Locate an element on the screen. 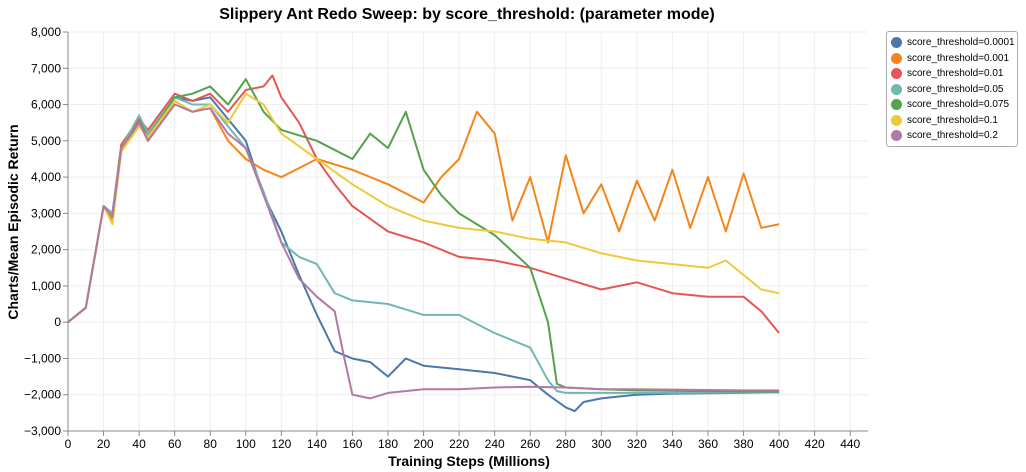 Image resolution: width=1026 pixels, height=472 pixels. legend-item: score_threshold=0.075 is located at coordinates (954, 105).